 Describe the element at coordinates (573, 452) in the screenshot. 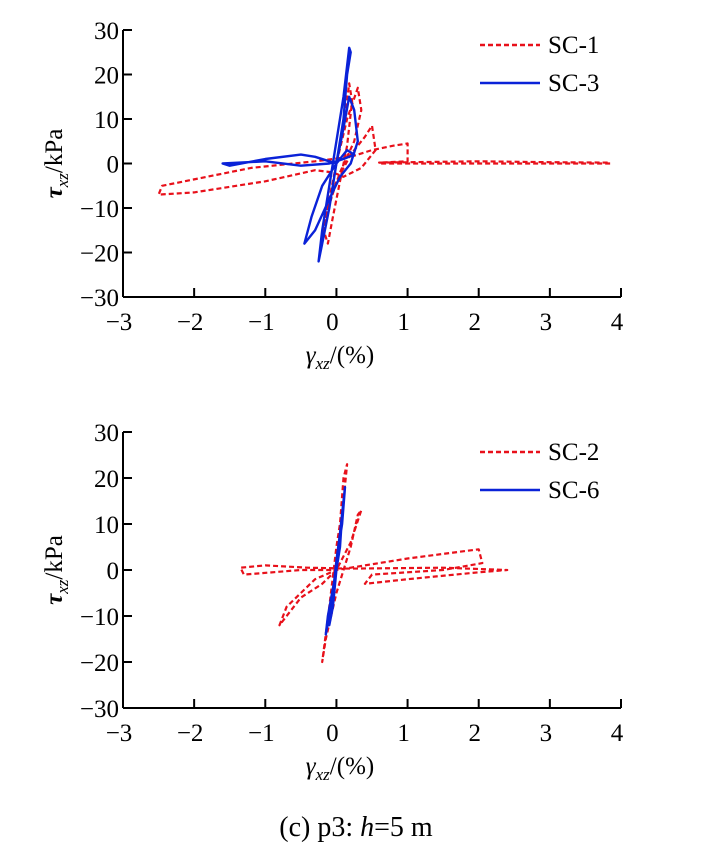

I see `legend-label-sc-2: SC-2` at that location.